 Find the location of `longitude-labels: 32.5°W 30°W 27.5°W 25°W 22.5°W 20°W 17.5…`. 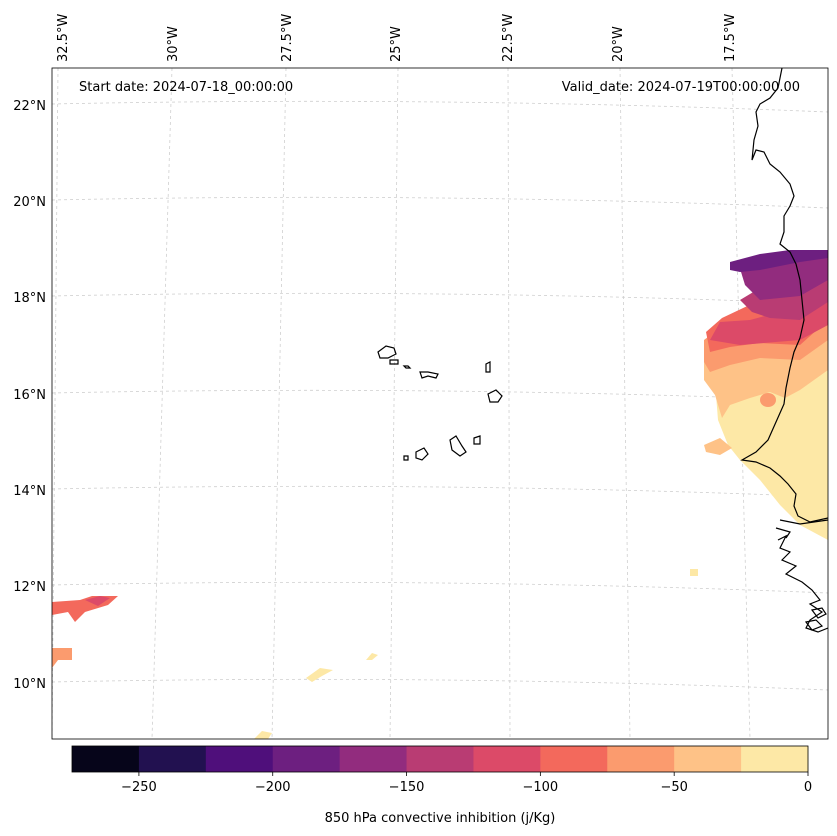

longitude-labels: 32.5°W 30°W 27.5°W 25°W 22.5°W 20°W 17.5… is located at coordinates (397, 38).